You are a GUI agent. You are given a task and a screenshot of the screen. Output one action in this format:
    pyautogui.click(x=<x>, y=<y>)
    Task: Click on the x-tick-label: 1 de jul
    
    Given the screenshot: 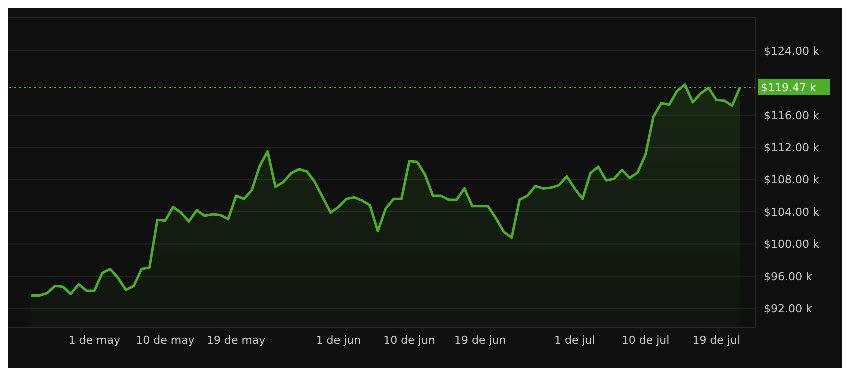 What is the action you would take?
    pyautogui.click(x=575, y=340)
    